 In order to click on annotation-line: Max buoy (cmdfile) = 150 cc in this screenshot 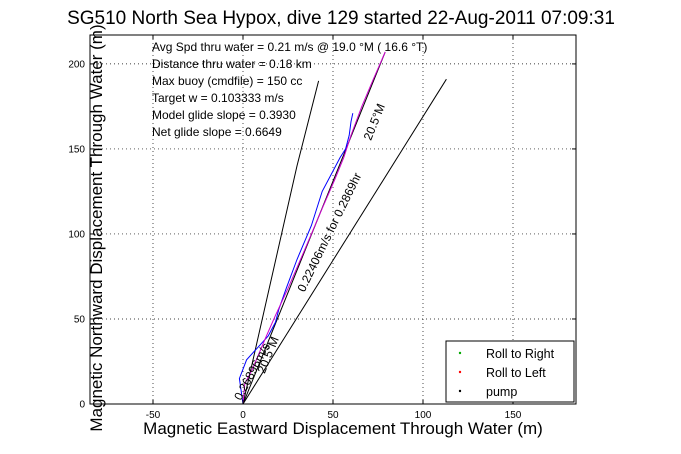, I will do `click(227, 81)`.